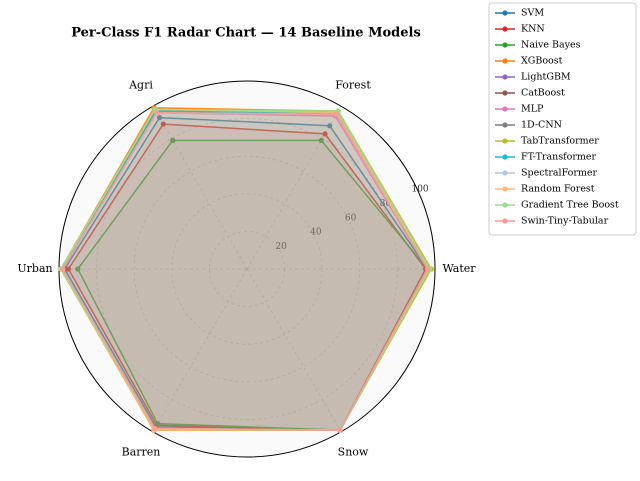  Describe the element at coordinates (541, 125) in the screenshot. I see `legend-label: 1D-CNN` at that location.